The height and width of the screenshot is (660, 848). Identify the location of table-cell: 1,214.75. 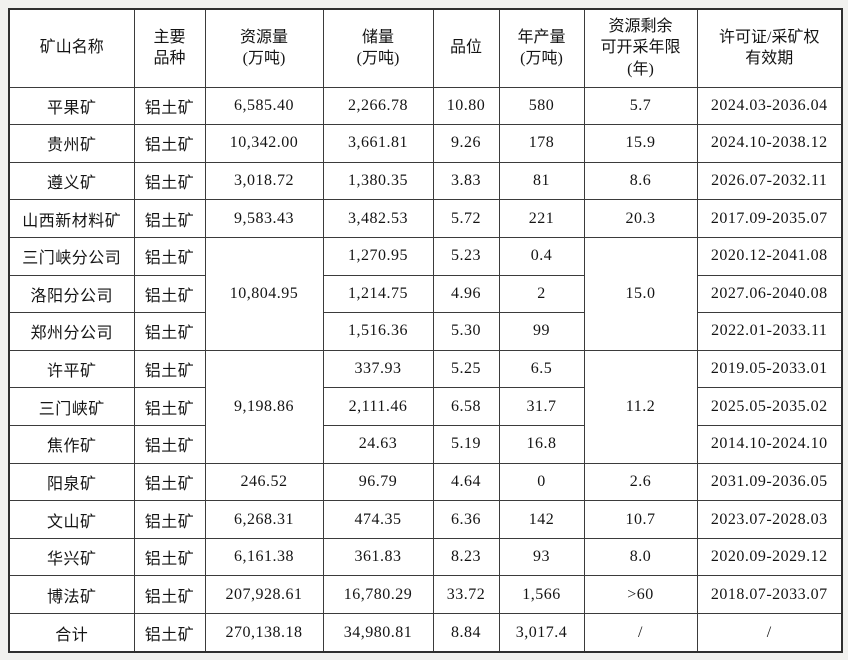
(378, 294).